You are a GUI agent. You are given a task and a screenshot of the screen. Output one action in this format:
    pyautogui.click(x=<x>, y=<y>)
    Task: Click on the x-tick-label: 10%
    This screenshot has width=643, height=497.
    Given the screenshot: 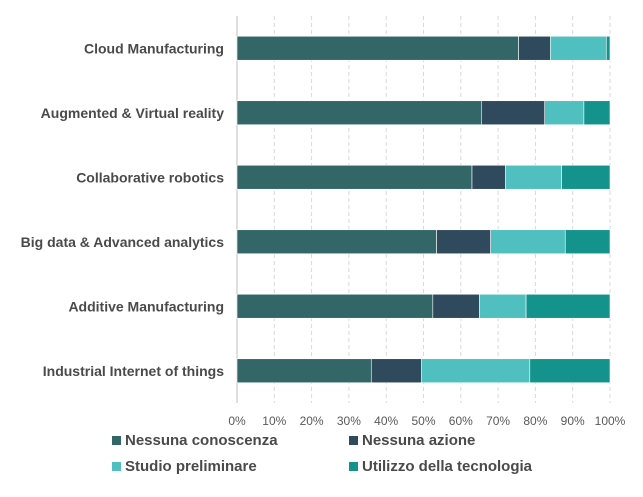 What is the action you would take?
    pyautogui.click(x=274, y=421)
    